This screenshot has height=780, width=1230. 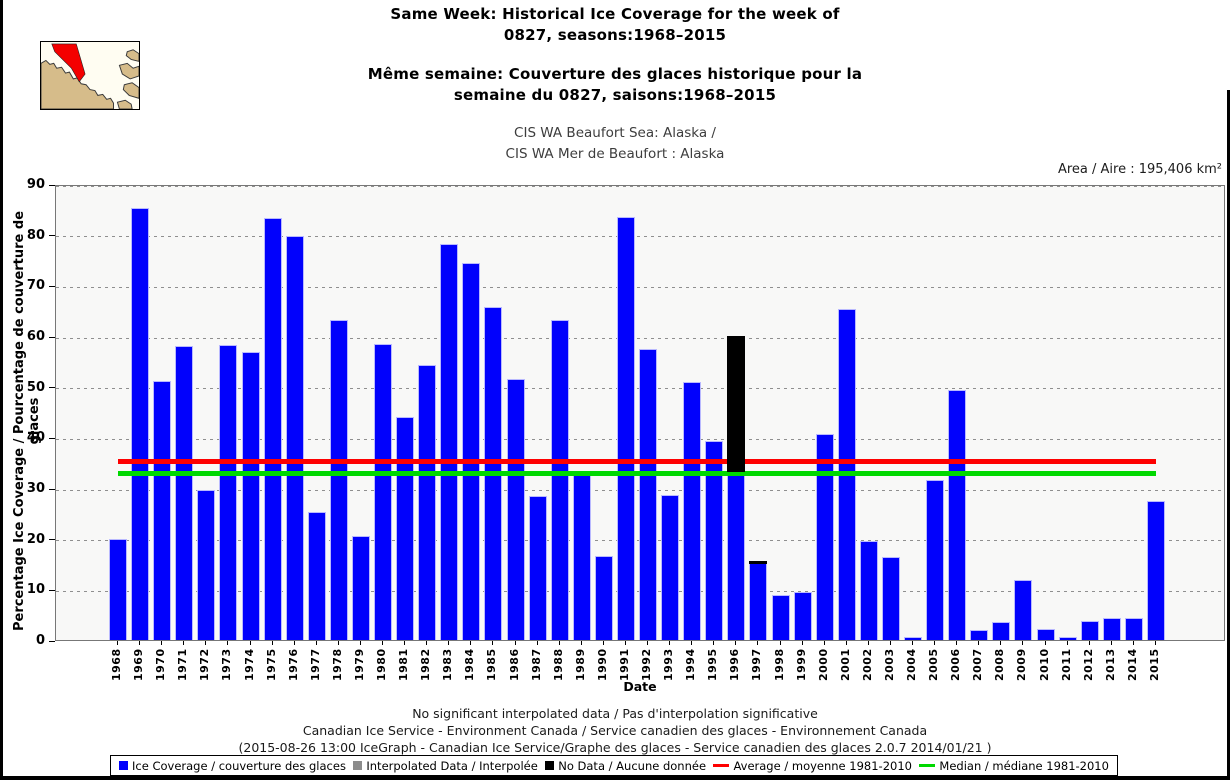 I want to click on y-tick-label-80: 80, so click(x=35, y=235).